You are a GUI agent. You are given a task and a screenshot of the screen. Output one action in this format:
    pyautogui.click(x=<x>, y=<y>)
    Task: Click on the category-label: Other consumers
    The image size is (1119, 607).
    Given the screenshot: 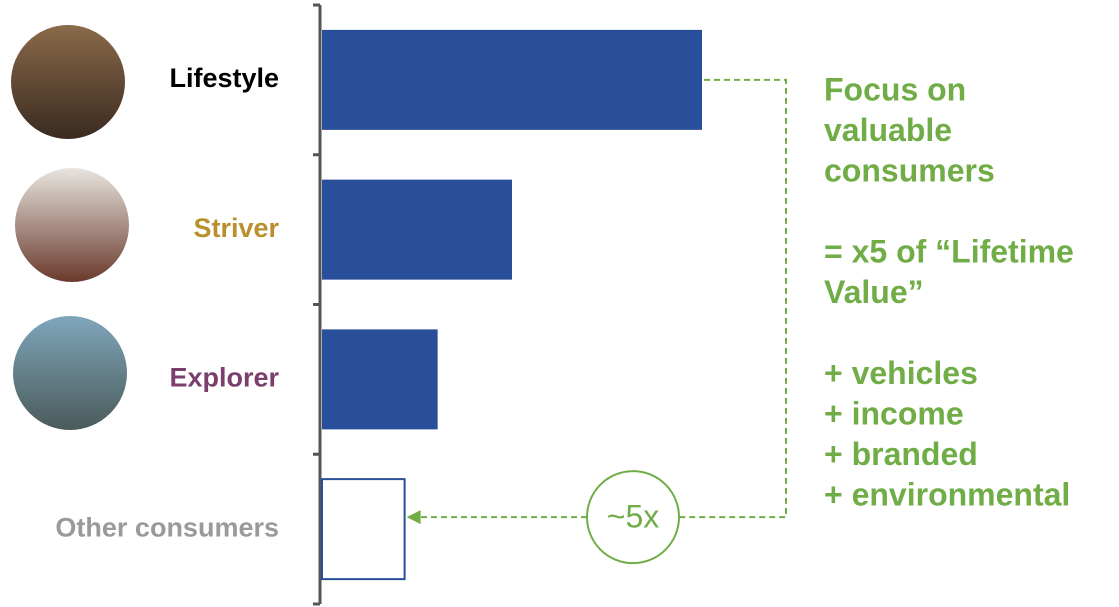 What is the action you would take?
    pyautogui.click(x=167, y=527)
    